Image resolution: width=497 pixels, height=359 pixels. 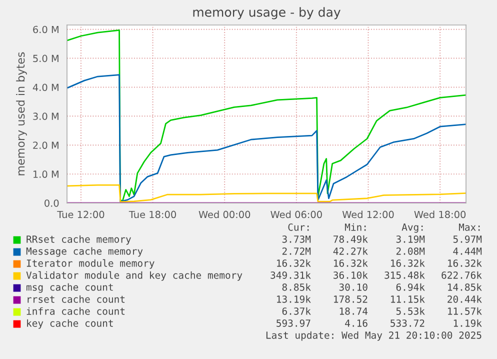 What do you see at coordinates (90, 264) in the screenshot?
I see `legend-label: Iterator module memory` at bounding box center [90, 264].